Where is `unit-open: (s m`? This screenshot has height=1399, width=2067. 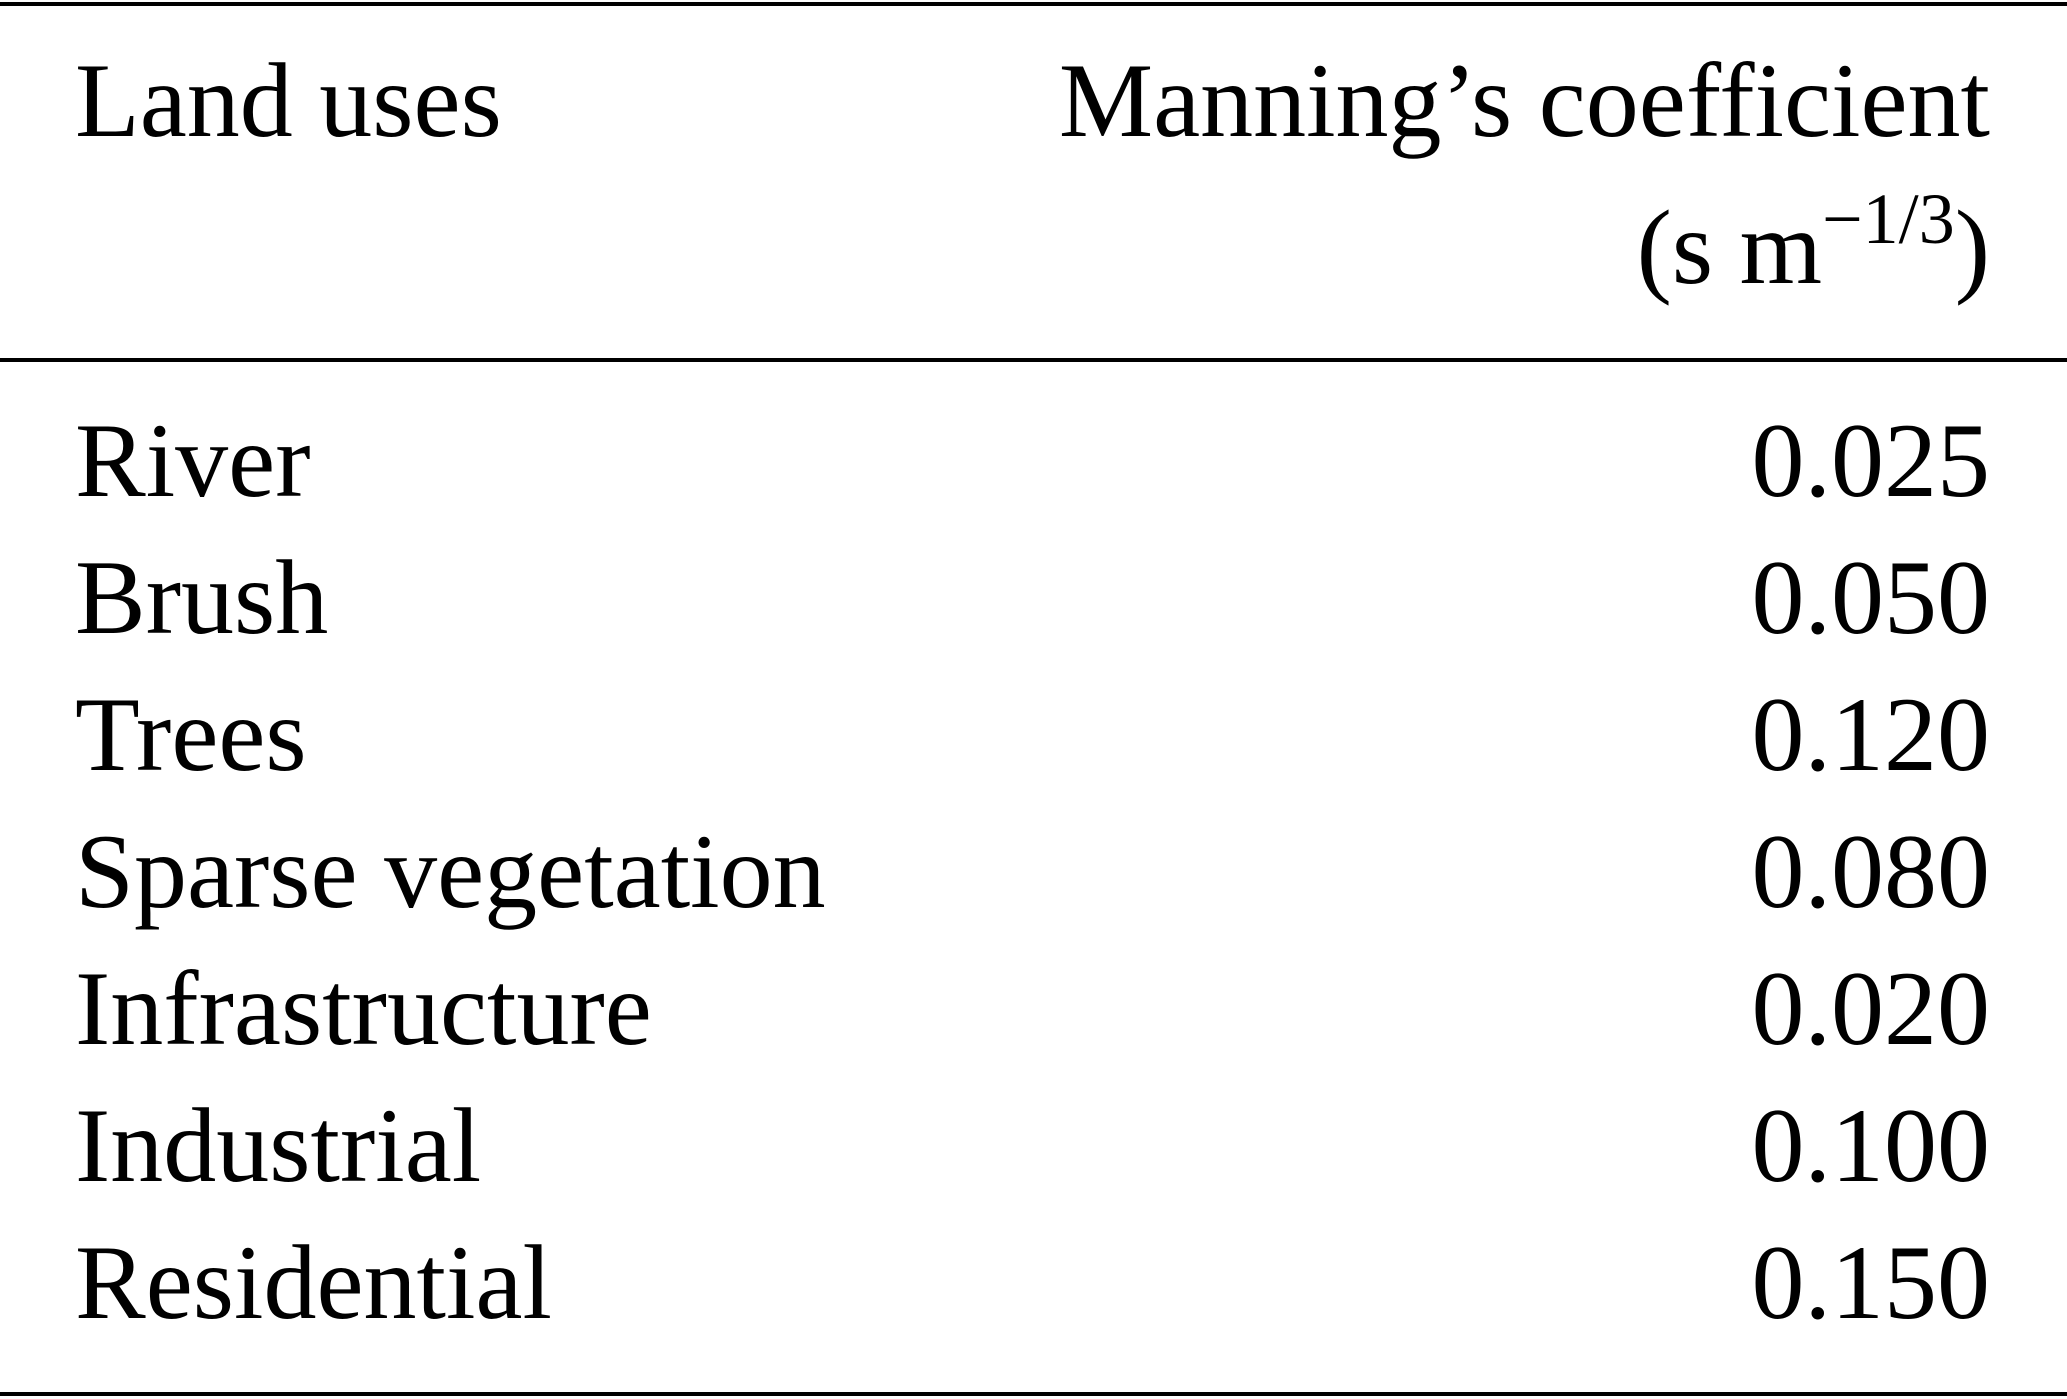 unit-open: (s m is located at coordinates (1730, 247).